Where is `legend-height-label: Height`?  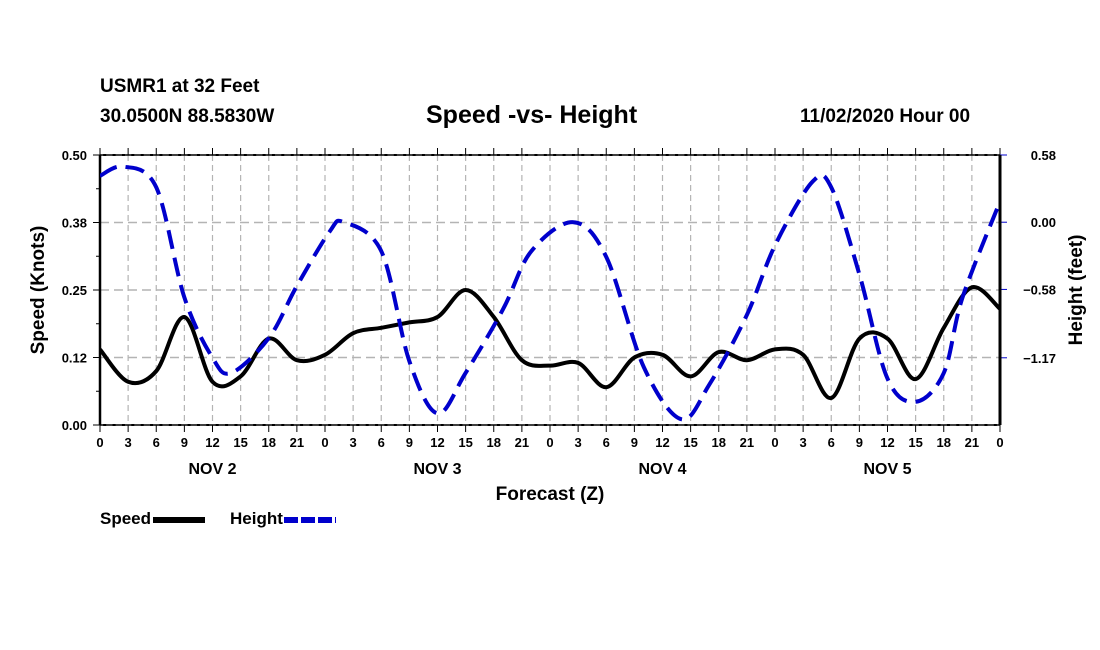 legend-height-label: Height is located at coordinates (256, 518).